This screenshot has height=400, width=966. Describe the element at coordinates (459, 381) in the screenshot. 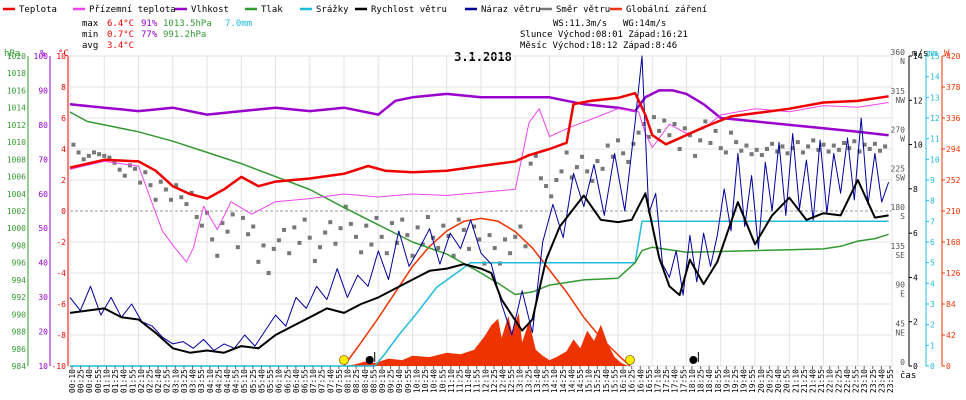

I see `x-tick-label: 11:25` at that location.